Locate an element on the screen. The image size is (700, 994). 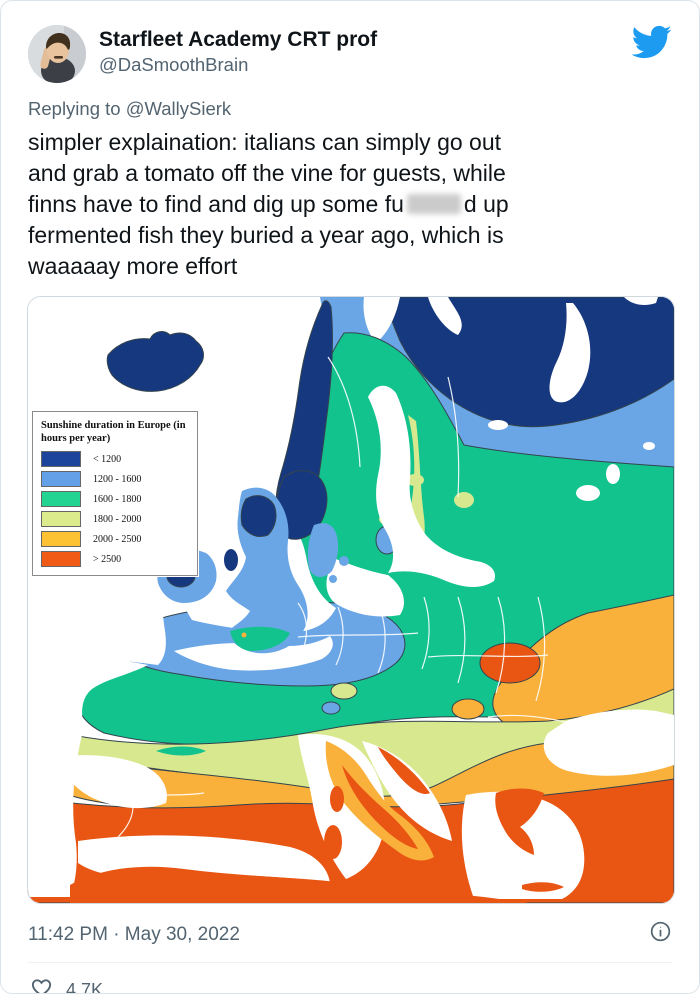
divider is located at coordinates (350, 962).